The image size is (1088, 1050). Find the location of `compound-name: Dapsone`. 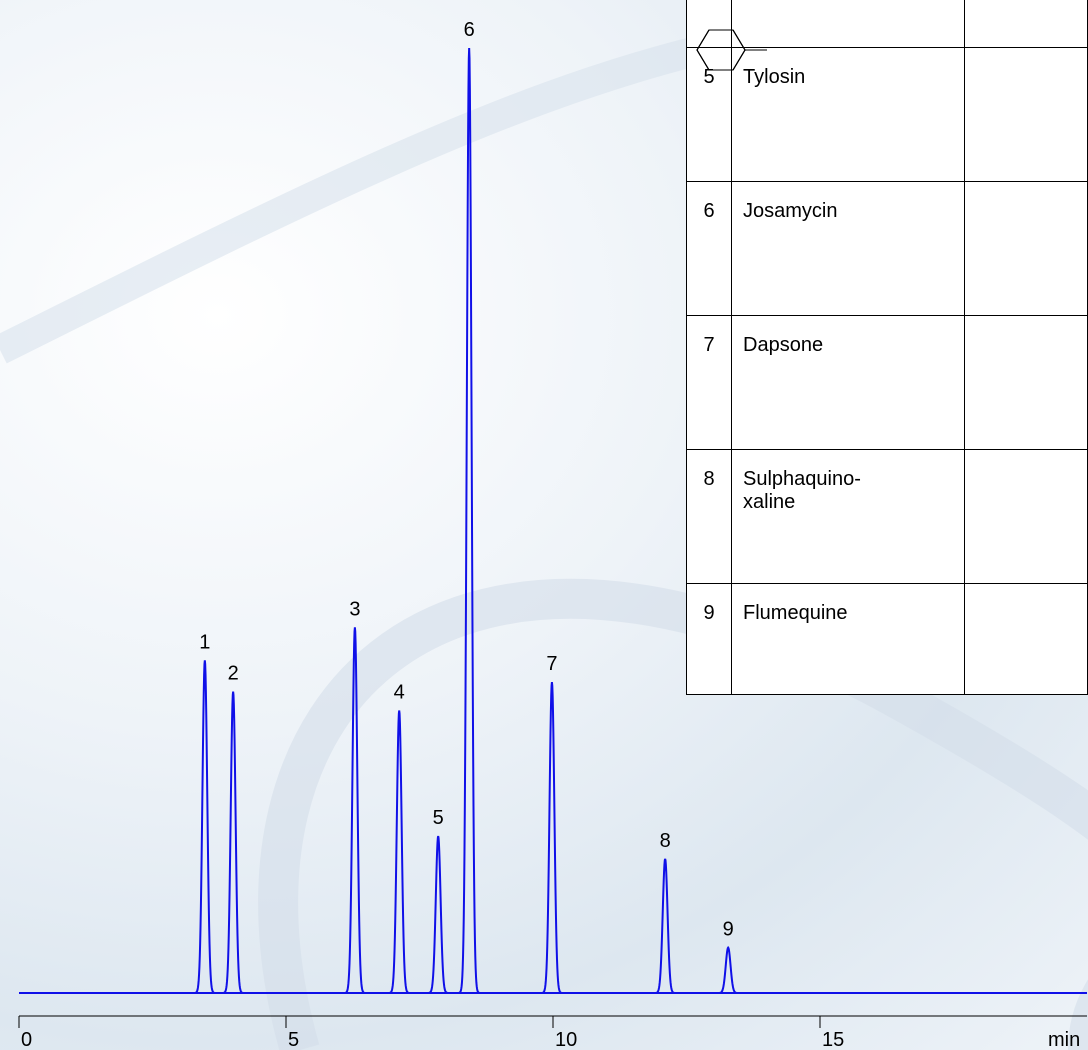

compound-name: Dapsone is located at coordinates (848, 382).